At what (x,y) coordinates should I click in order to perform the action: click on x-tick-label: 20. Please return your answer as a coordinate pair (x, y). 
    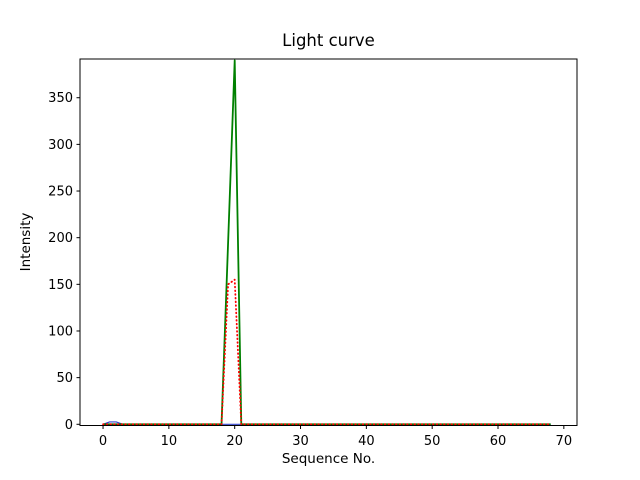
    Looking at the image, I should click on (234, 441).